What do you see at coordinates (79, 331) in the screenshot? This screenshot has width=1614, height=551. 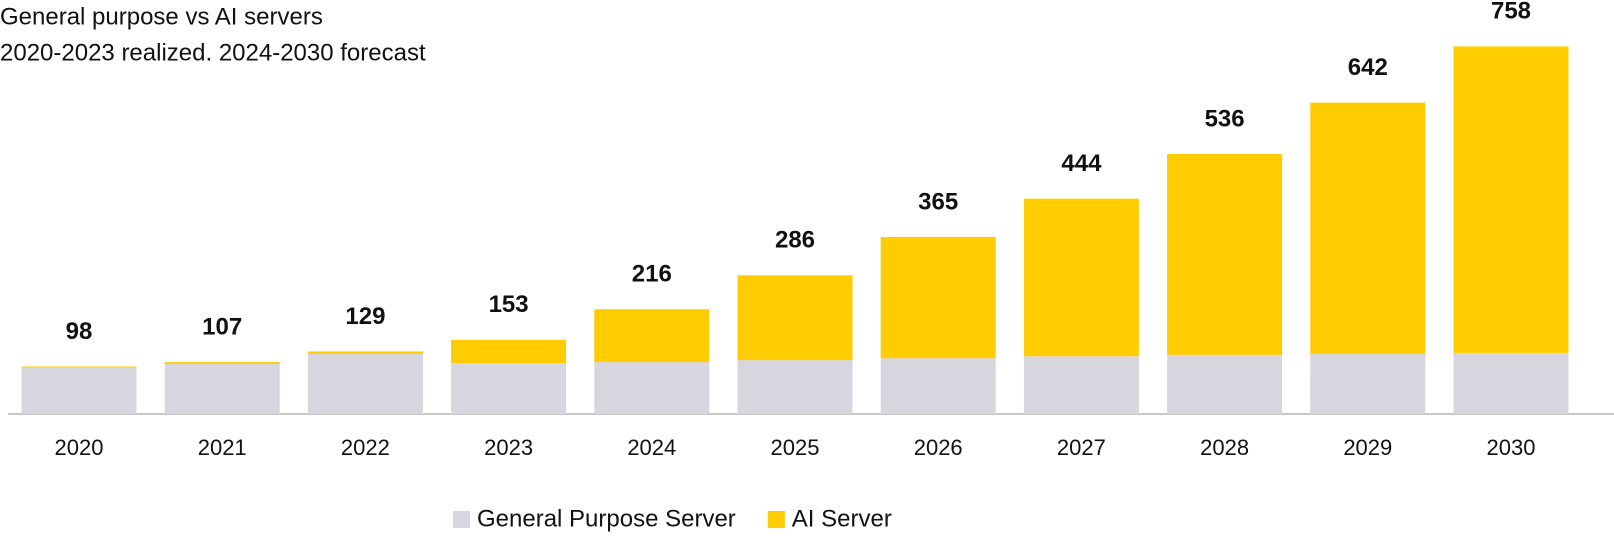 I see `total-label: 98` at bounding box center [79, 331].